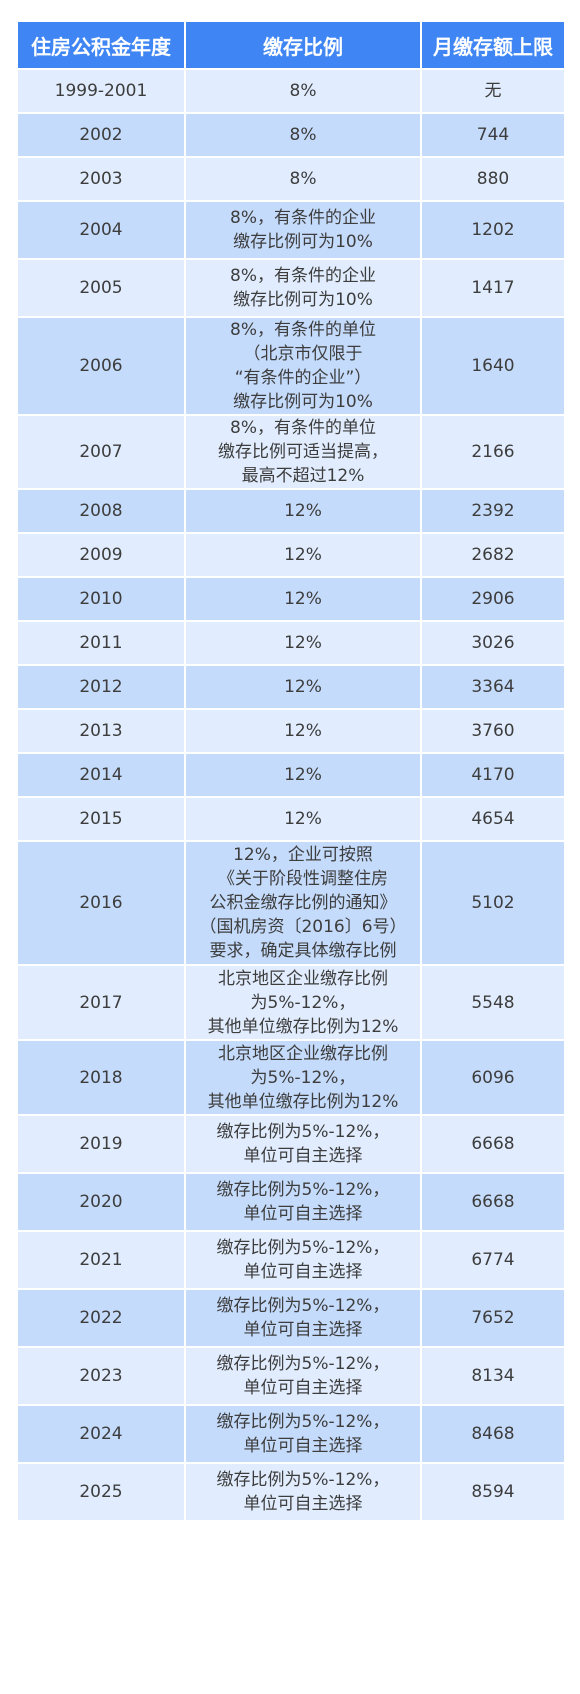 The width and height of the screenshot is (580, 1694). Describe the element at coordinates (303, 45) in the screenshot. I see `header-ratio: 缴存比例` at that location.